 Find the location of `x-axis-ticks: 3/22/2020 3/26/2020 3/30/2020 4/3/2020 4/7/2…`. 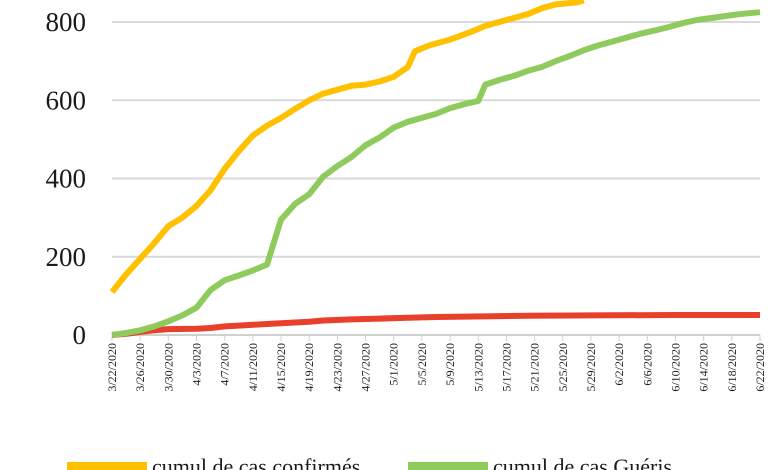

x-axis-ticks: 3/22/2020 3/26/2020 3/30/2020 4/3/2020 4/7/2… is located at coordinates (436, 367).